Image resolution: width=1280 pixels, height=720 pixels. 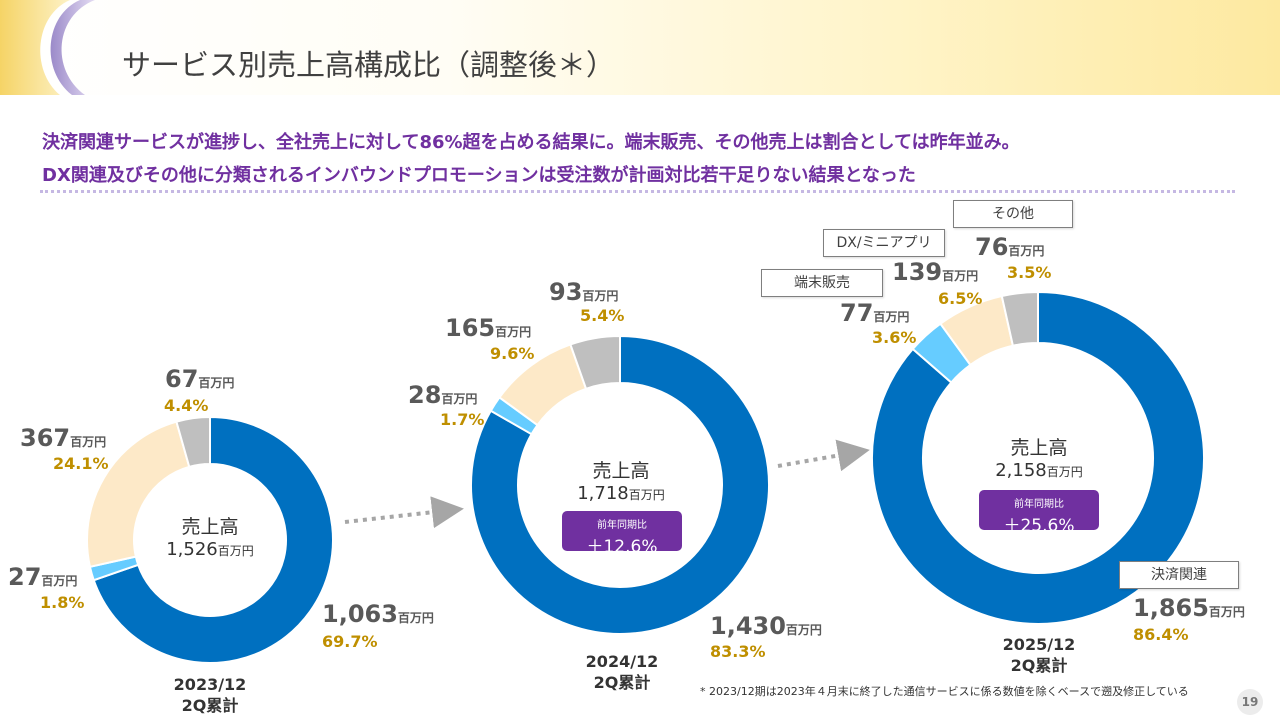 I want to click on total-value: 1,526, so click(x=192, y=549).